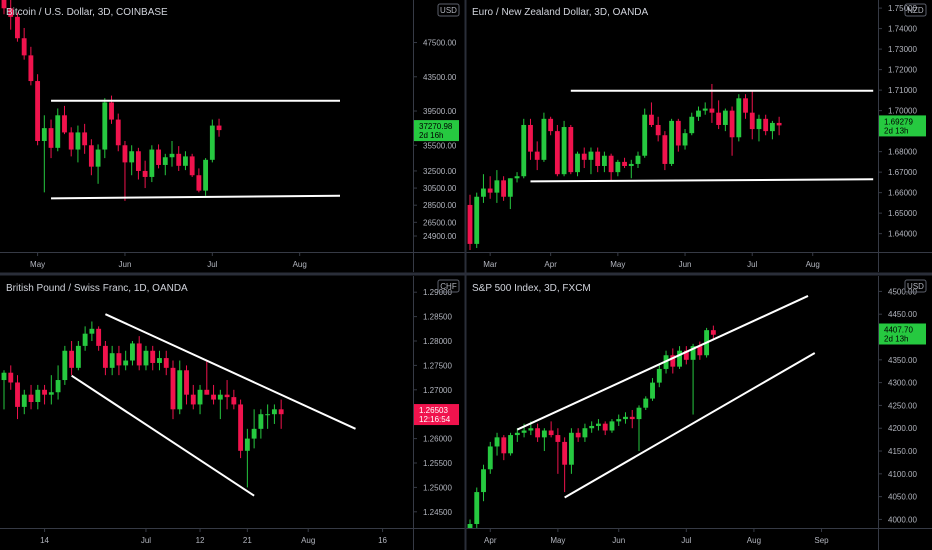 The height and width of the screenshot is (550, 932). I want to click on y-tick-label: 26500.00, so click(440, 222).